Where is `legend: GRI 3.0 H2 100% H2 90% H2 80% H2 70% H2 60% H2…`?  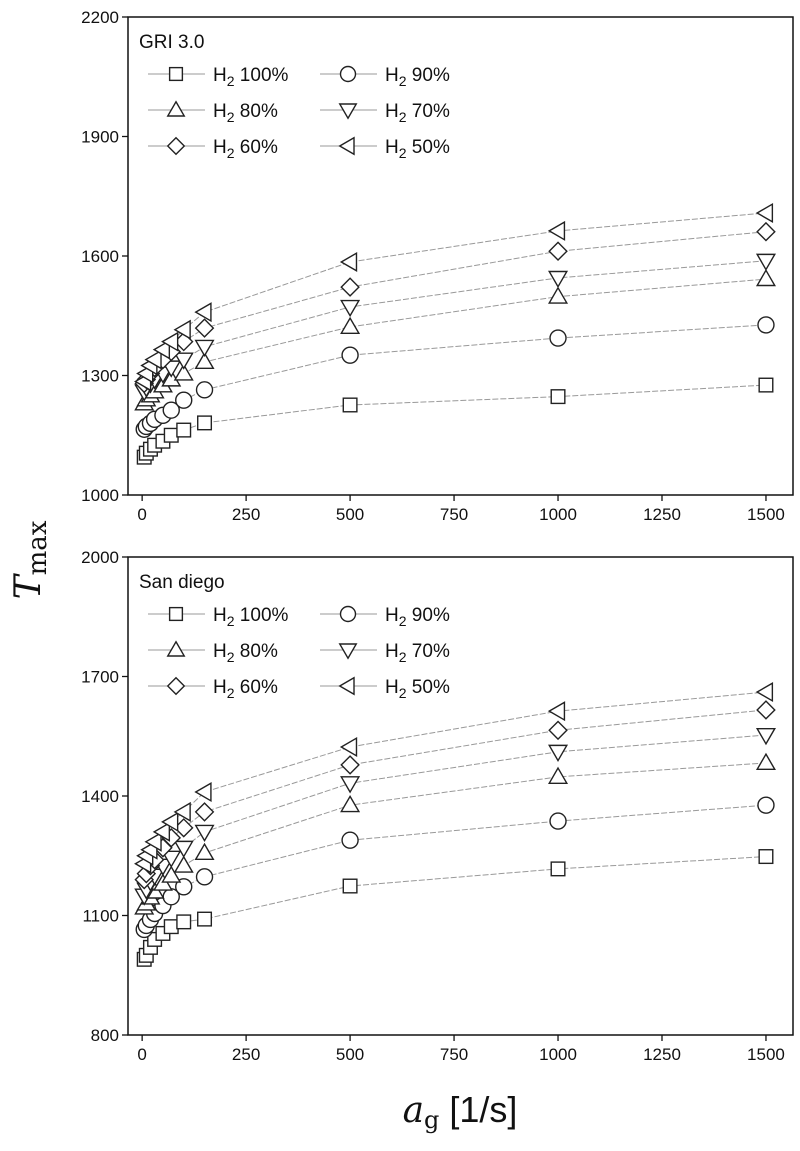 legend: GRI 3.0 H2 100% H2 90% H2 80% H2 70% H2 60% H2… is located at coordinates (294, 96).